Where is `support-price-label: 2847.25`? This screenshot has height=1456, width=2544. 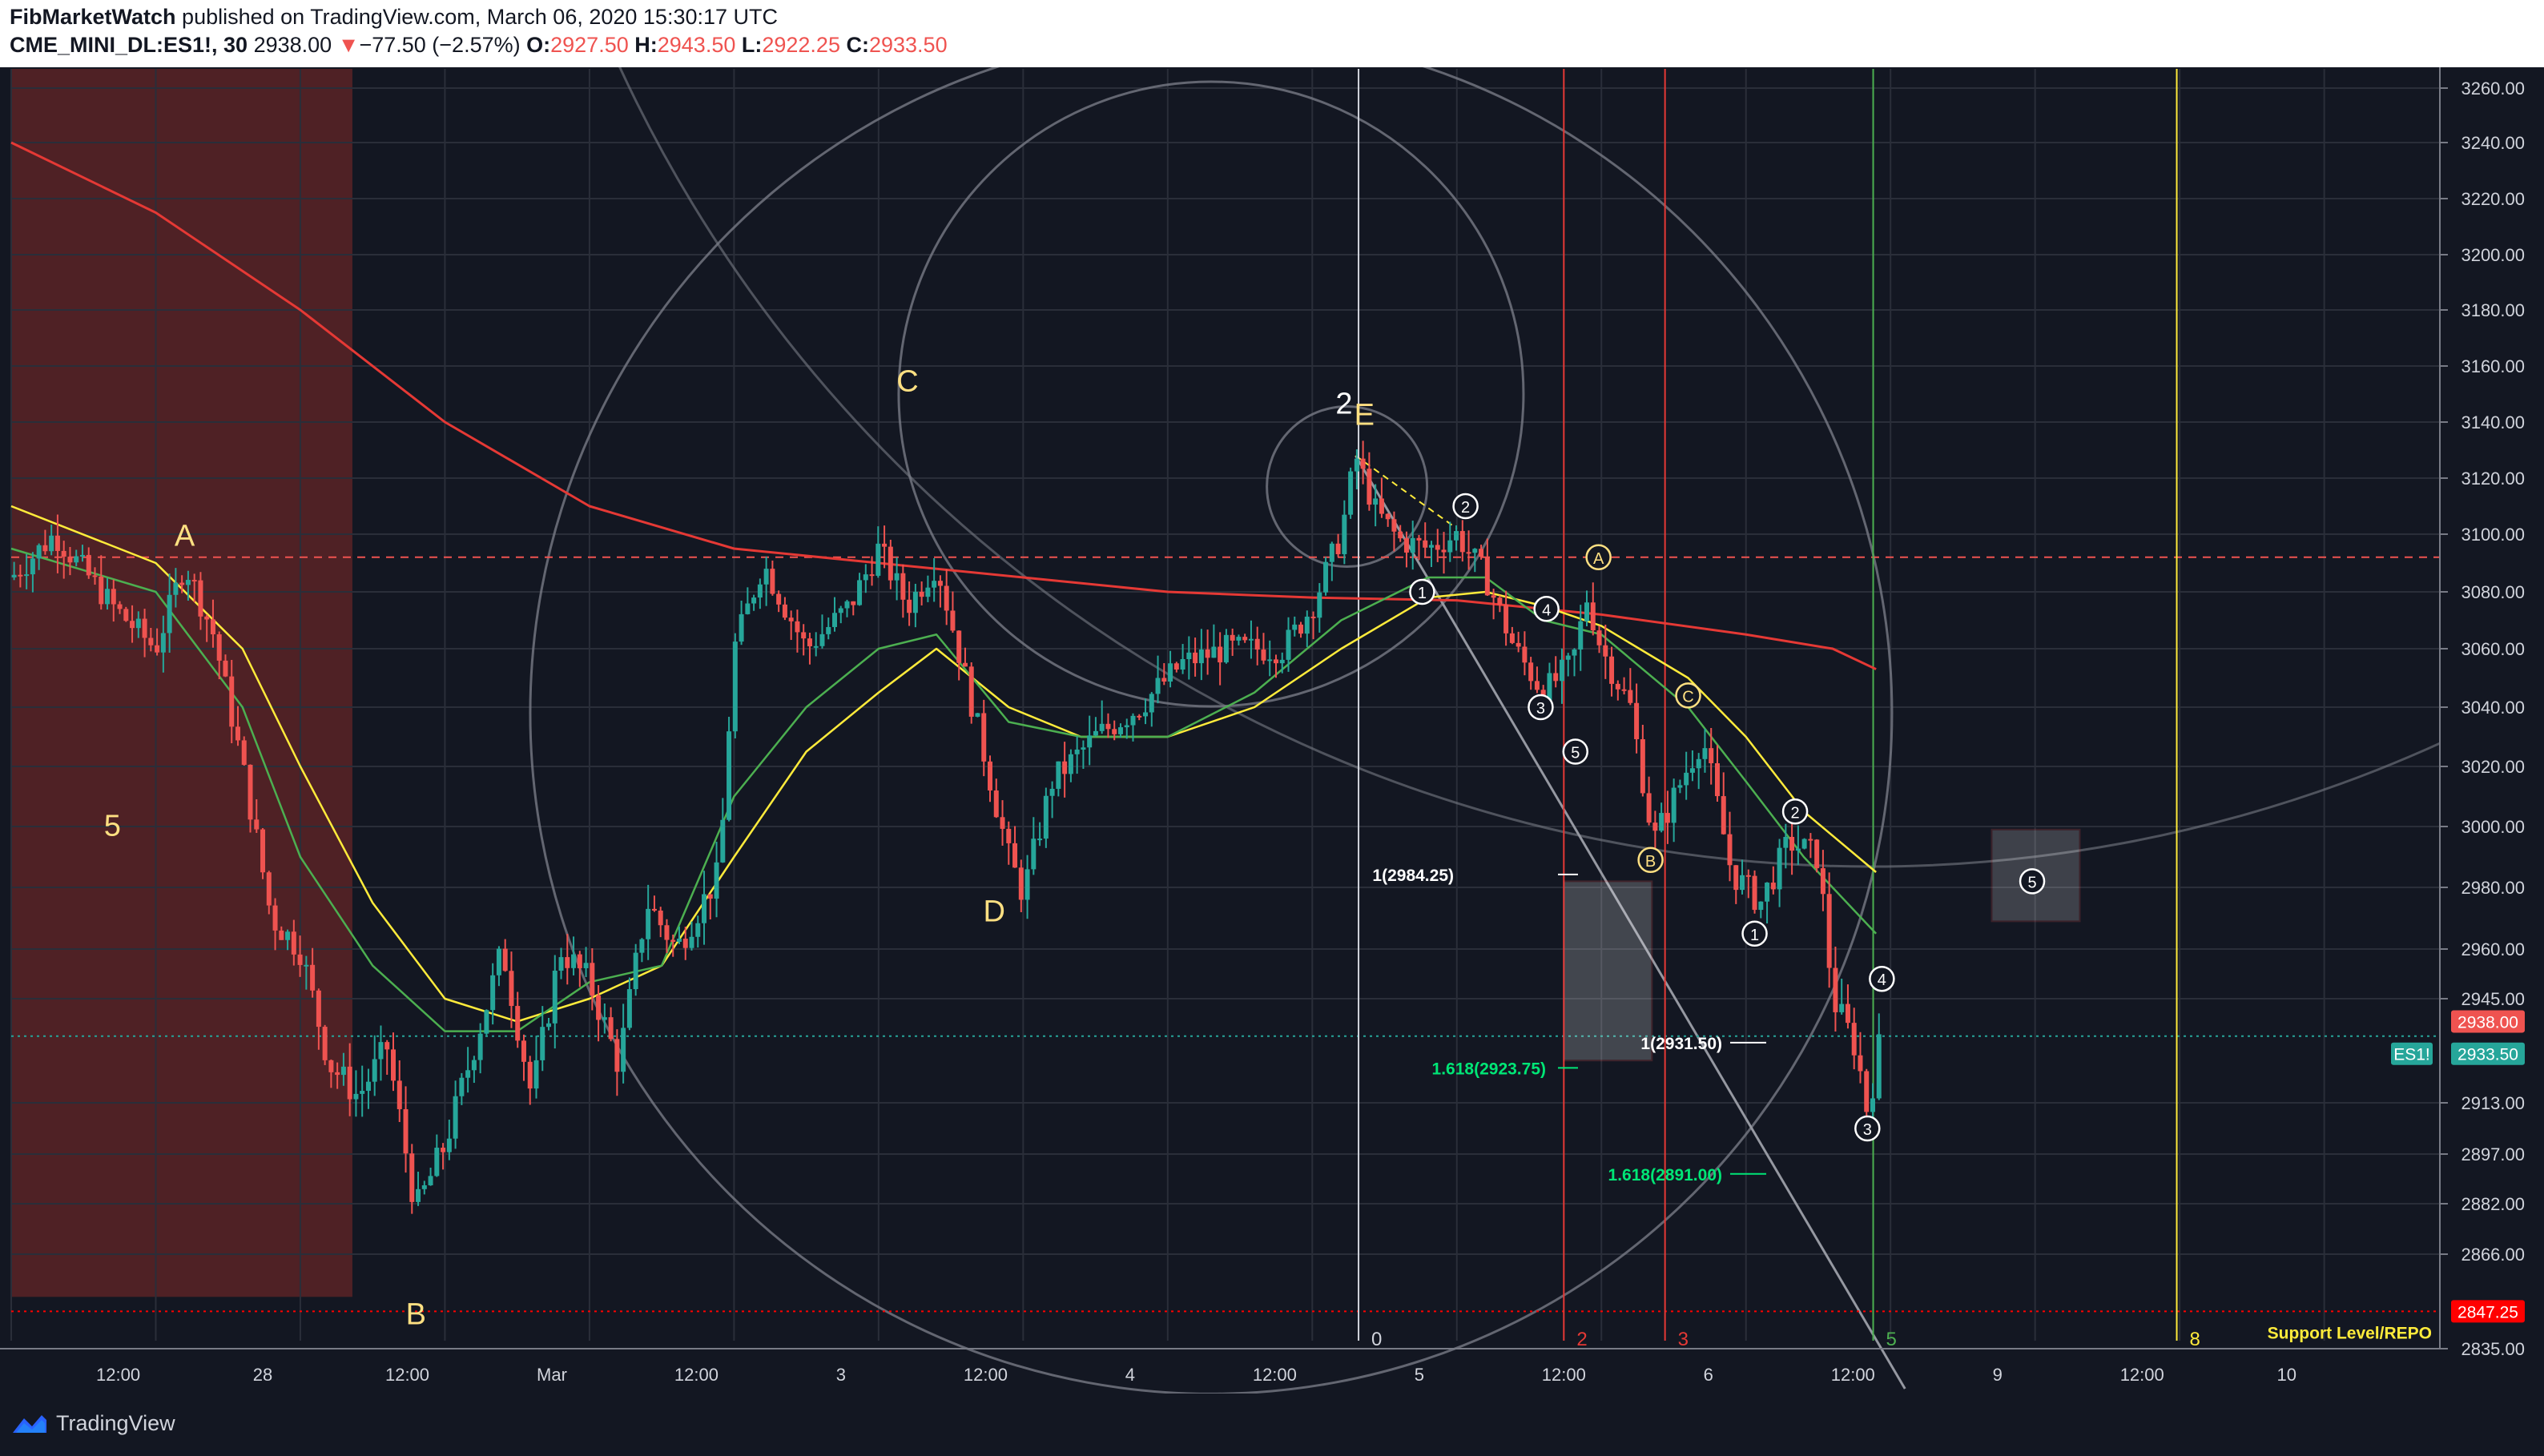
support-price-label: 2847.25 is located at coordinates (2487, 1312).